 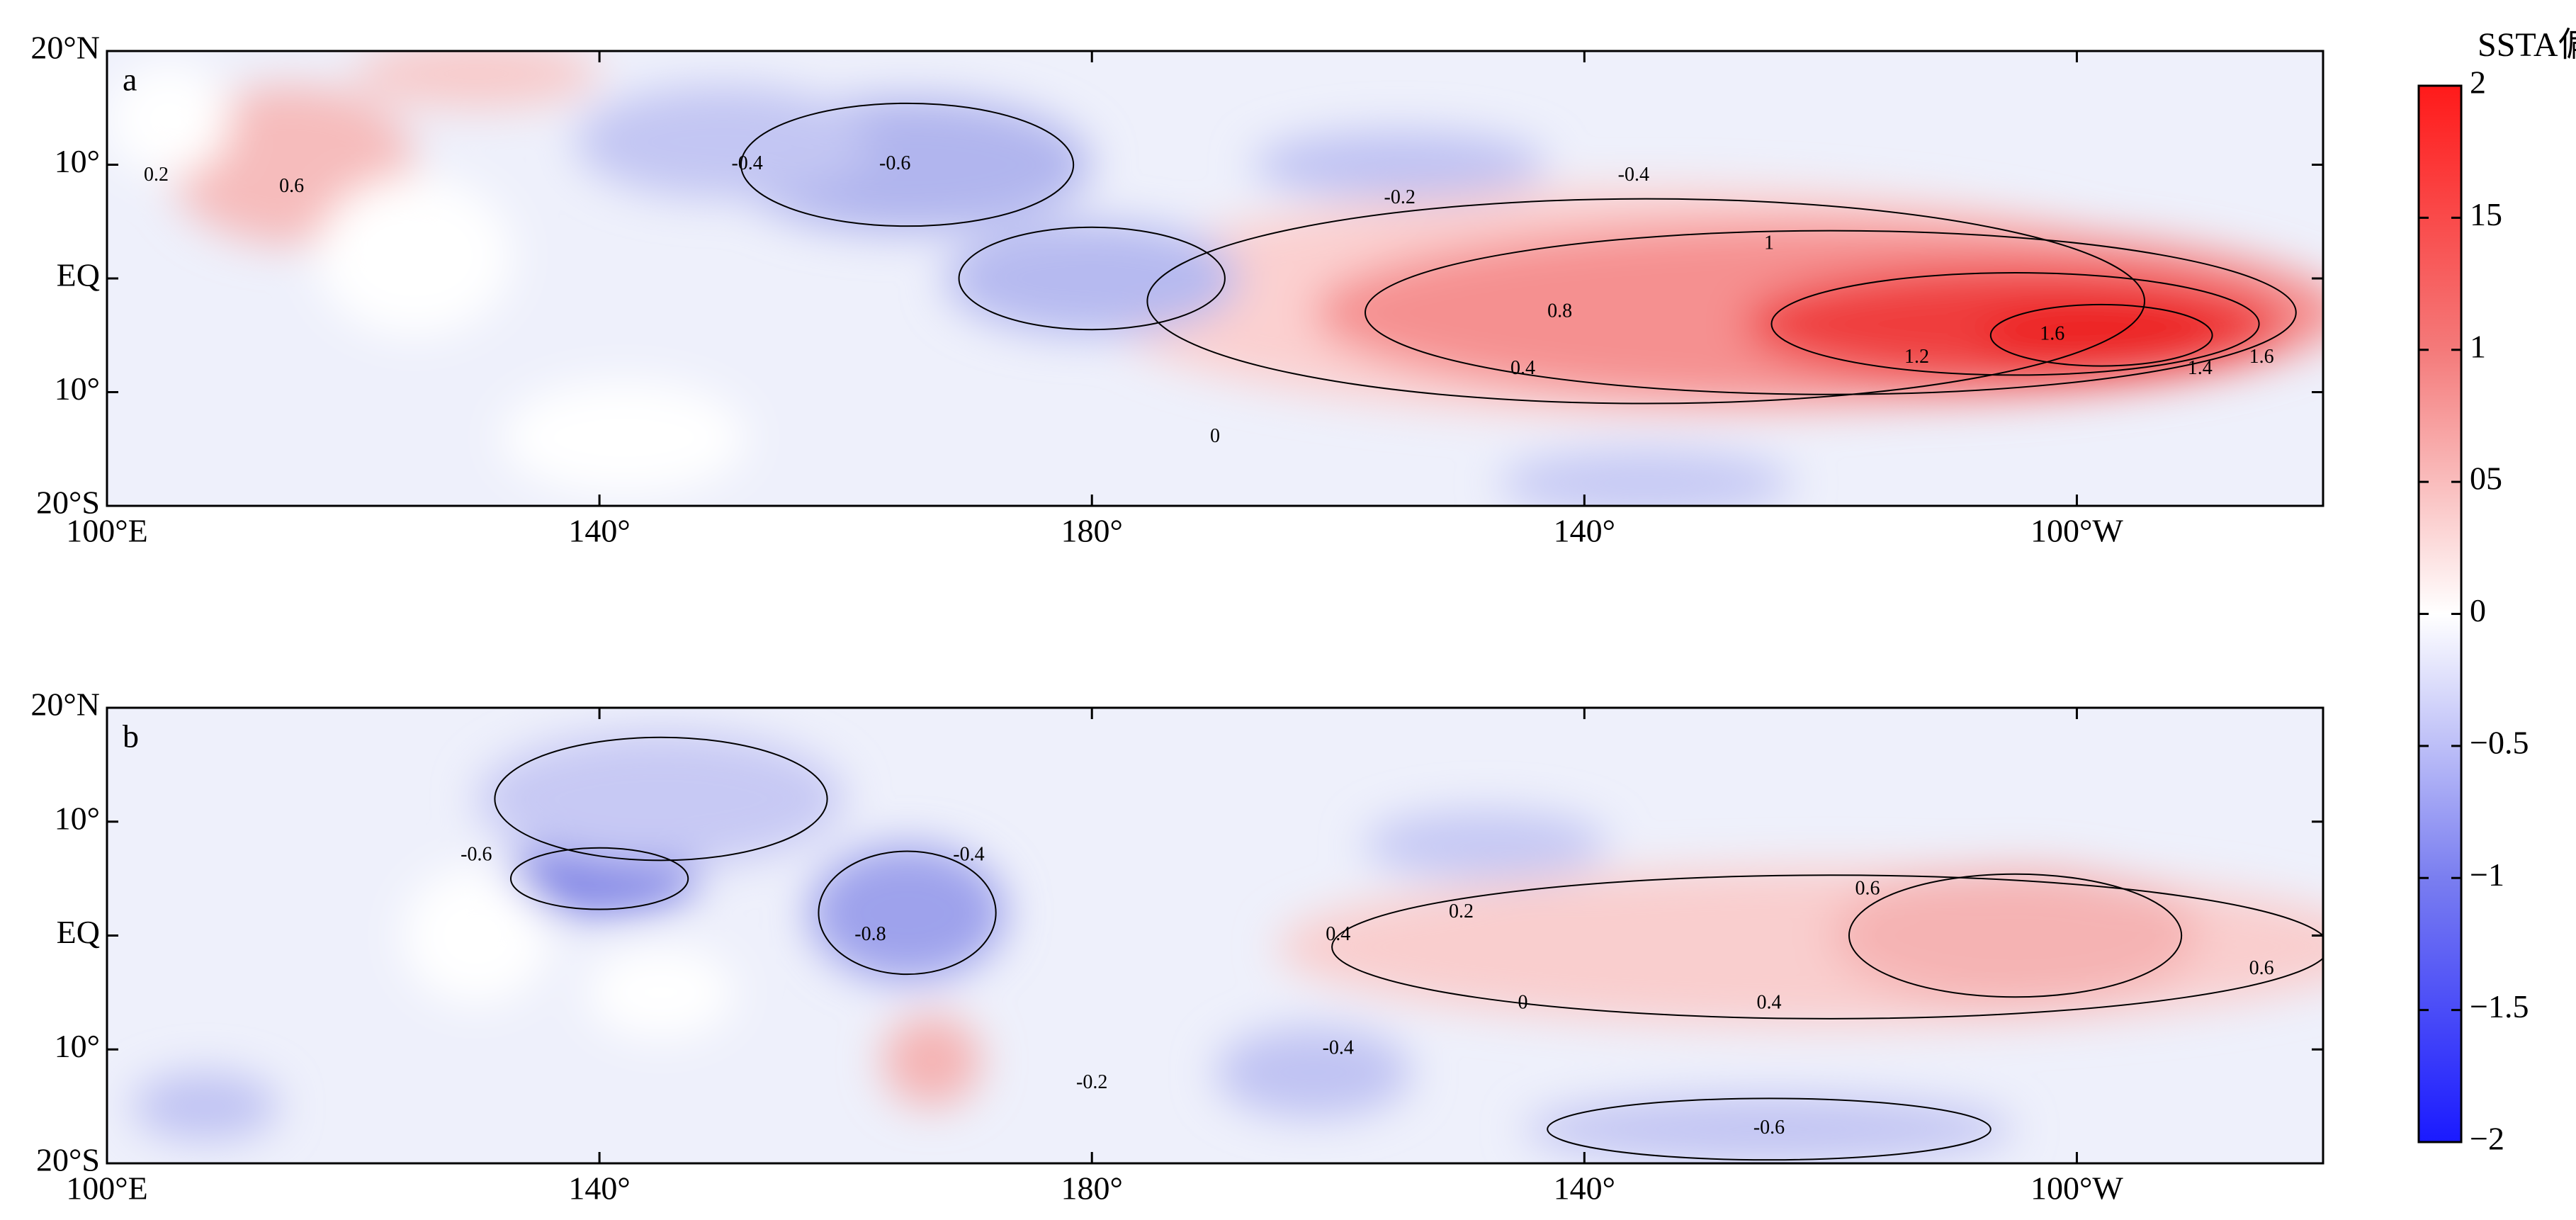 What do you see at coordinates (2527, 45) in the screenshot?
I see `colorbar-title: SSTA偏度` at bounding box center [2527, 45].